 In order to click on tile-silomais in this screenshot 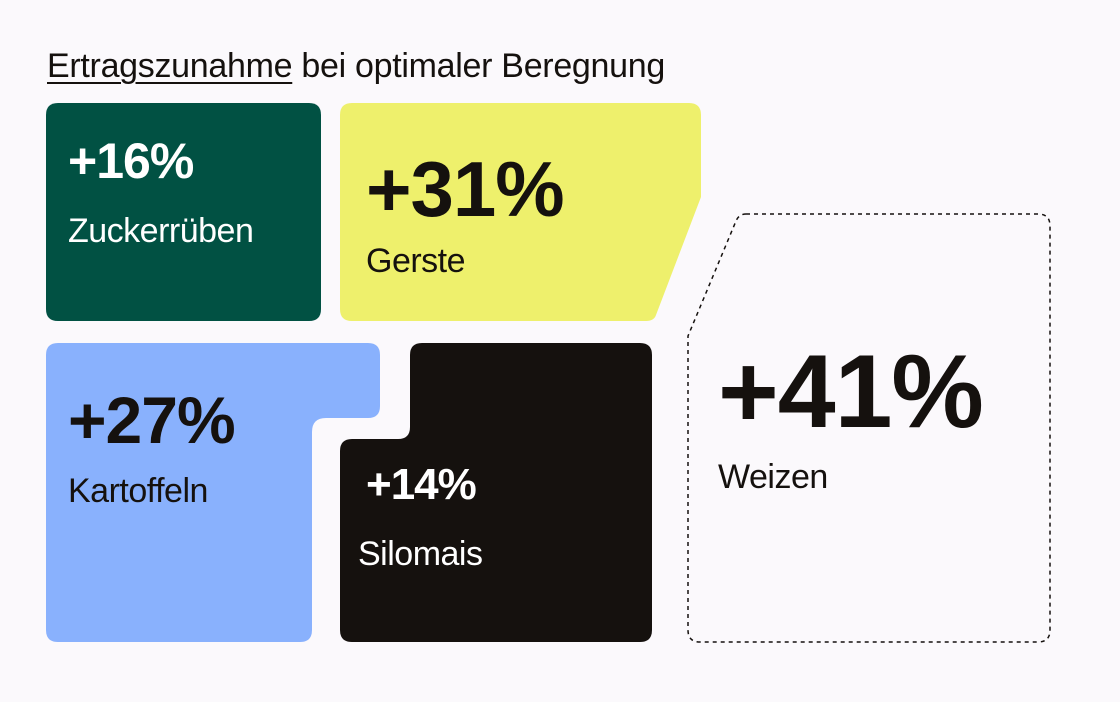, I will do `click(496, 492)`.